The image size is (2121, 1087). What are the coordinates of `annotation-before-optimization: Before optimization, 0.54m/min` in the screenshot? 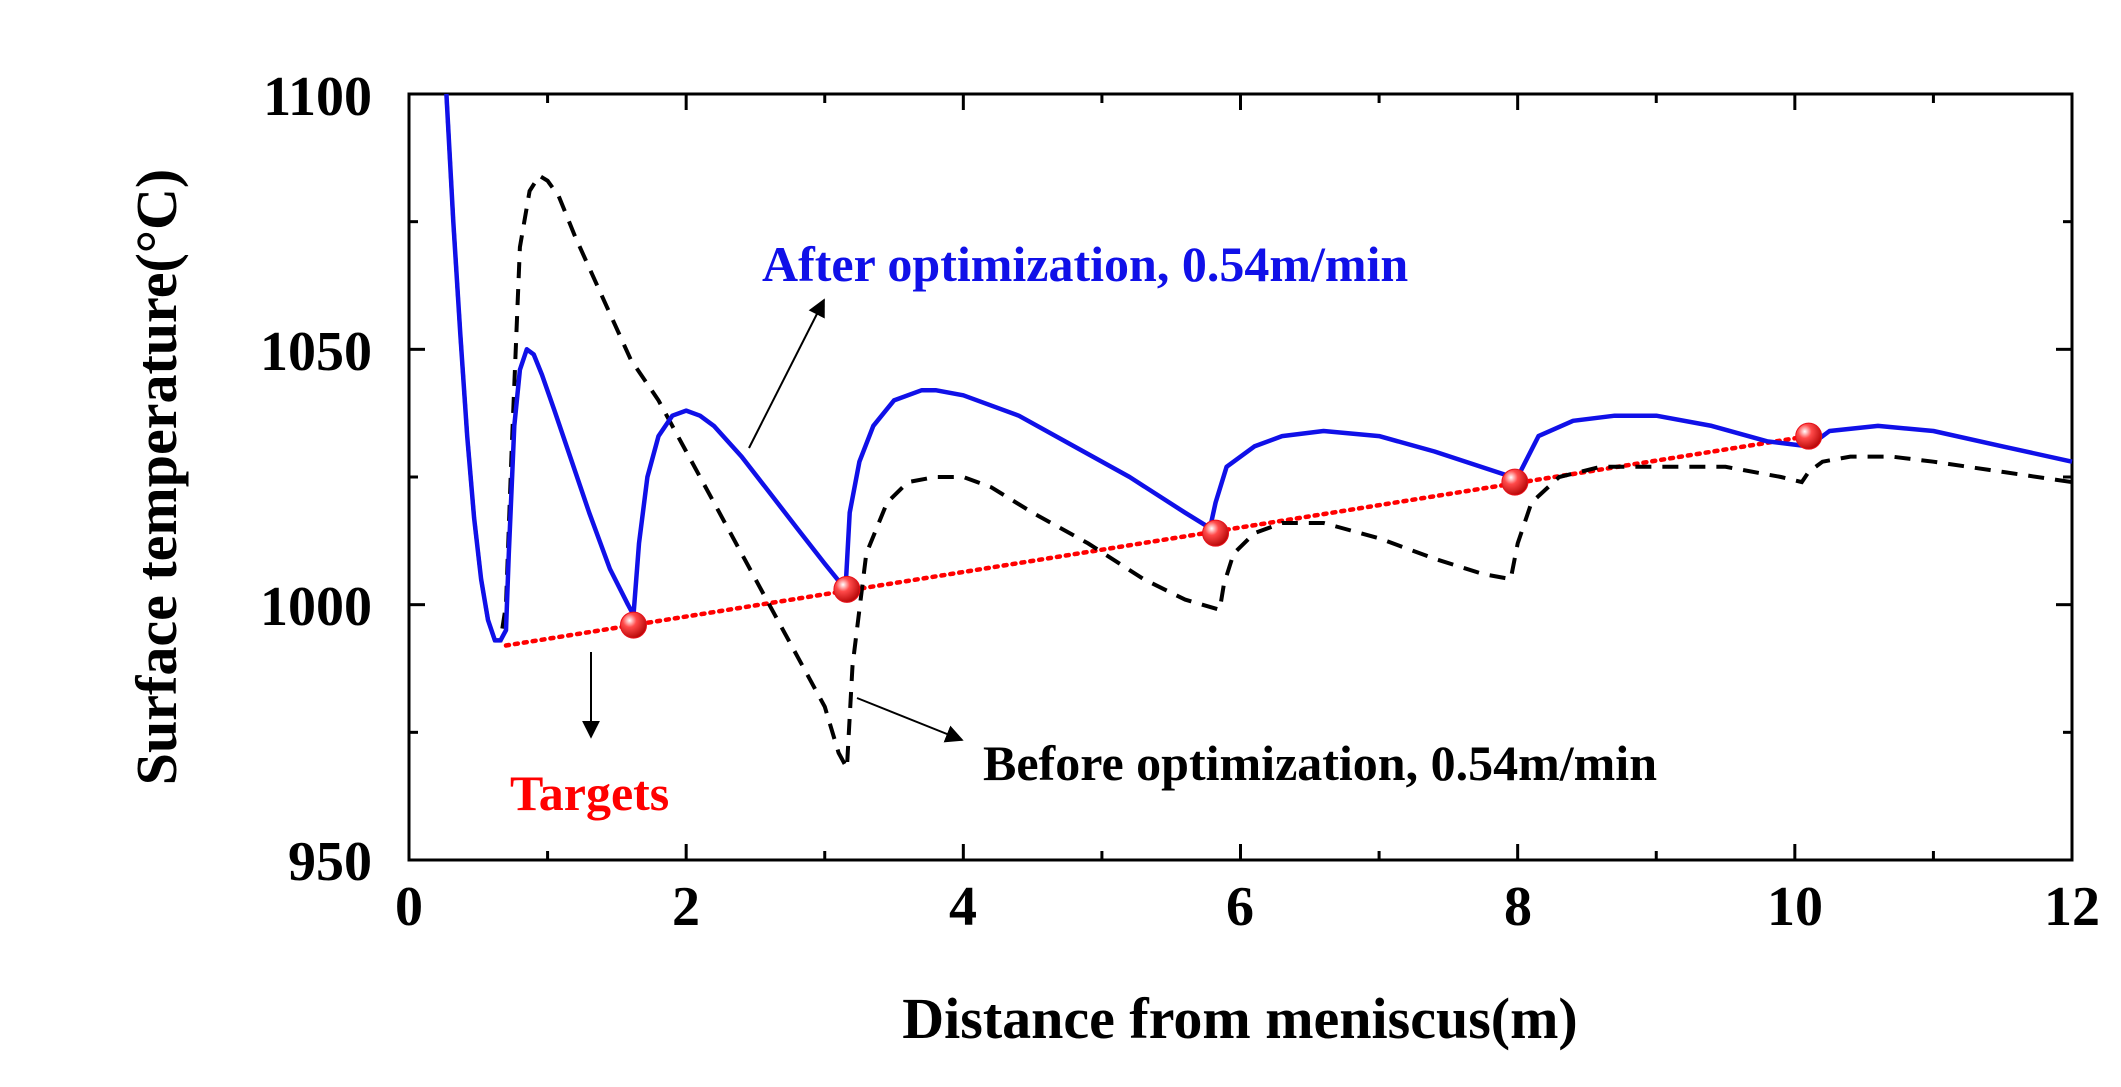 It's located at (1320, 763).